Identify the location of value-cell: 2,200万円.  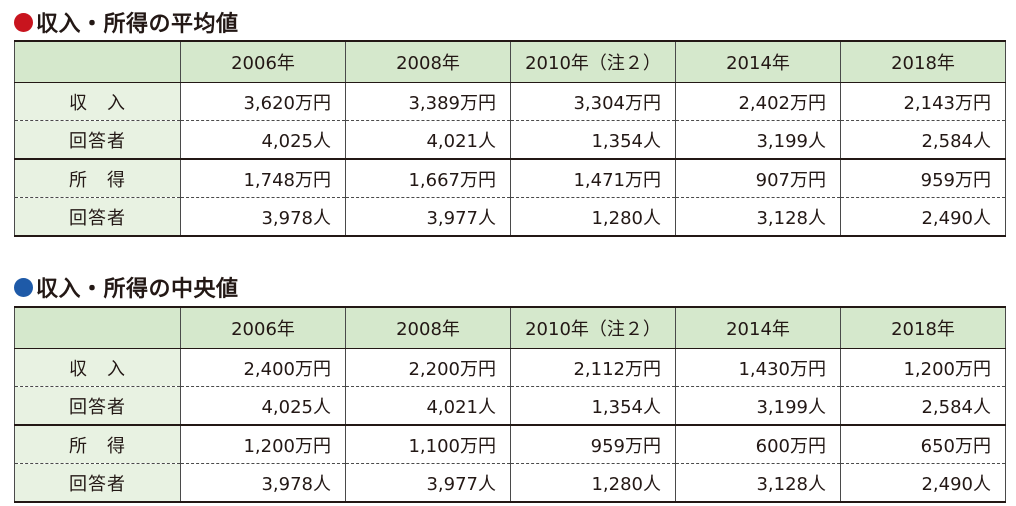
(428, 367).